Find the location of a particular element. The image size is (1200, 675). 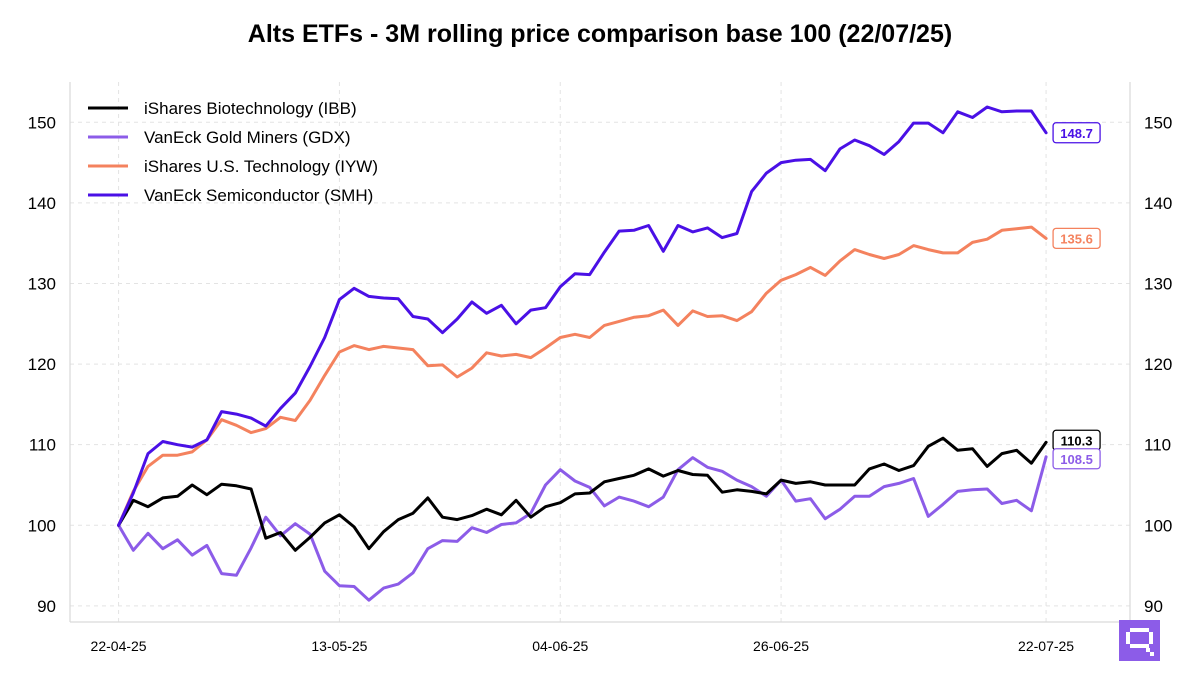

x-tick-label: 22-04-25 is located at coordinates (119, 646).